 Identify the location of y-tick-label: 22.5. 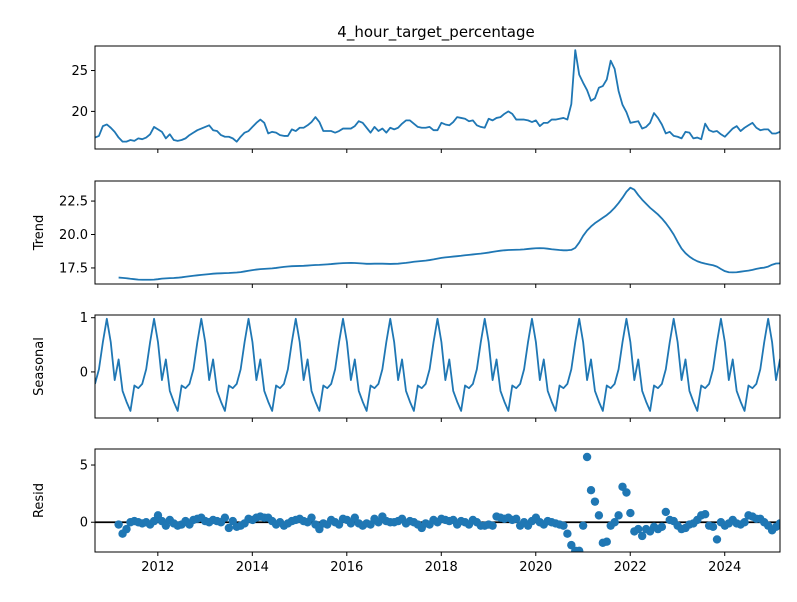
(73, 202).